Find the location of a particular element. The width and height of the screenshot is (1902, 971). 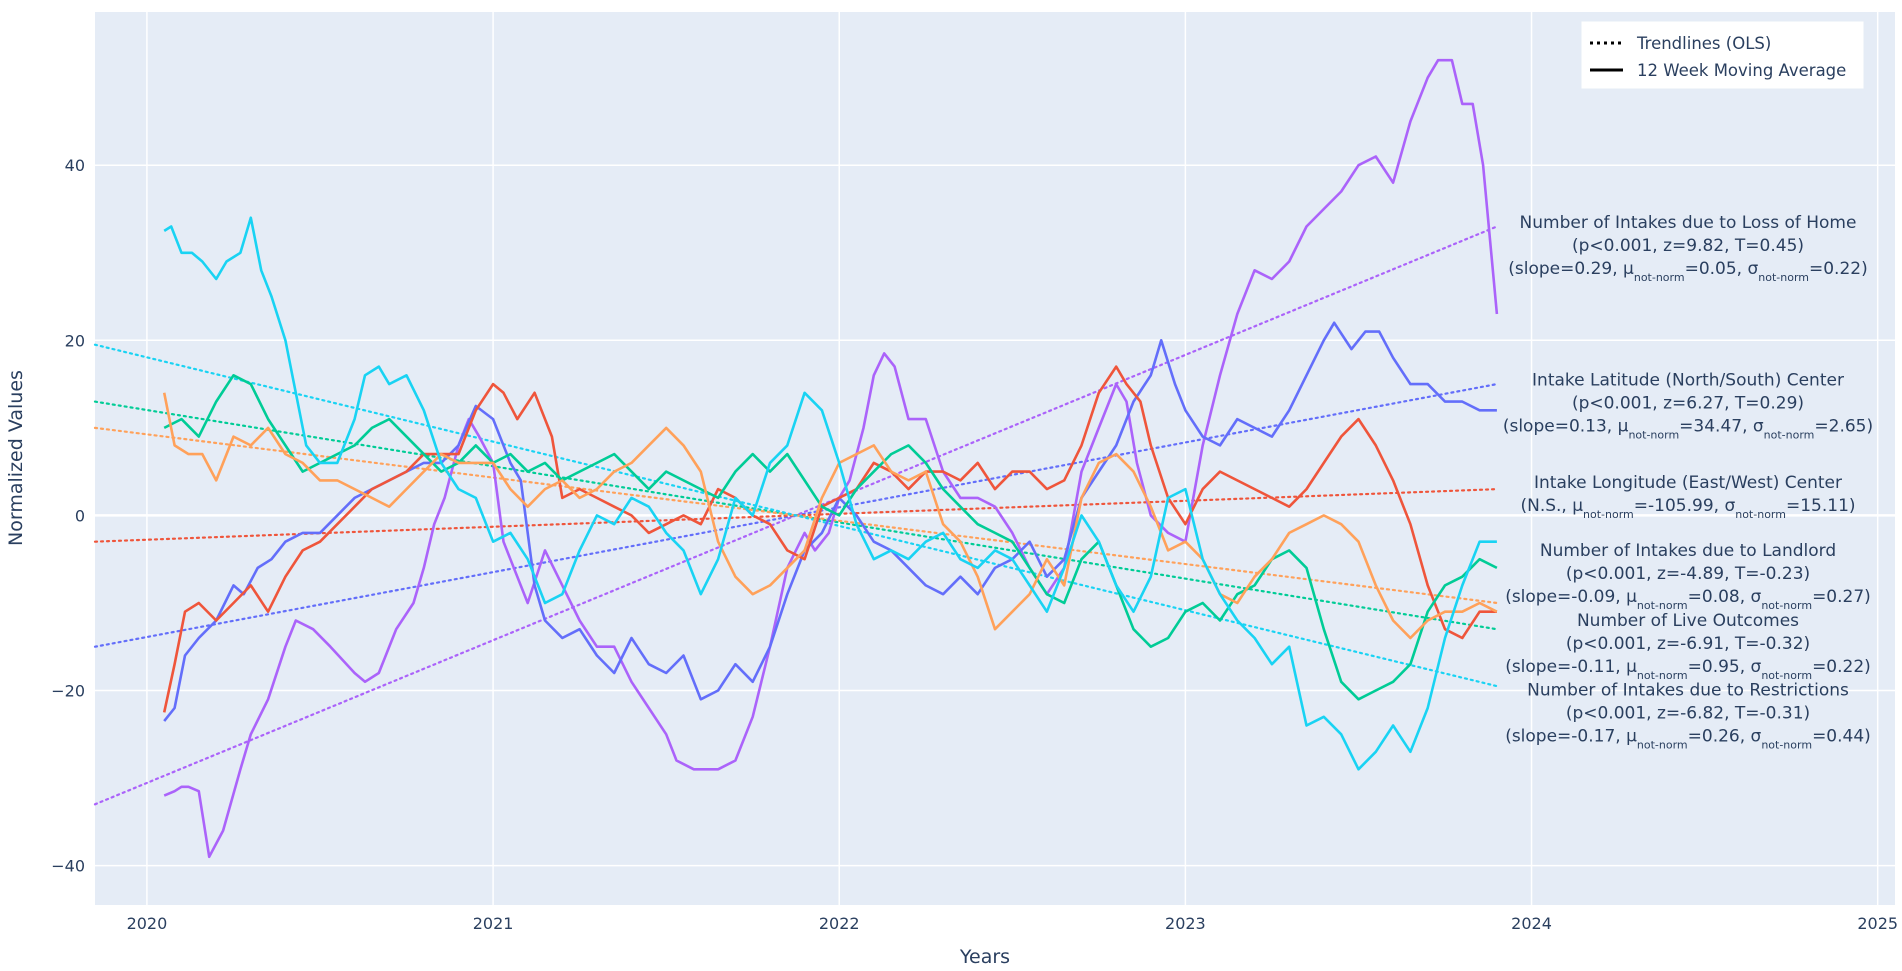

annotation-line: Number of Intakes due to Landlord is located at coordinates (1688, 551).